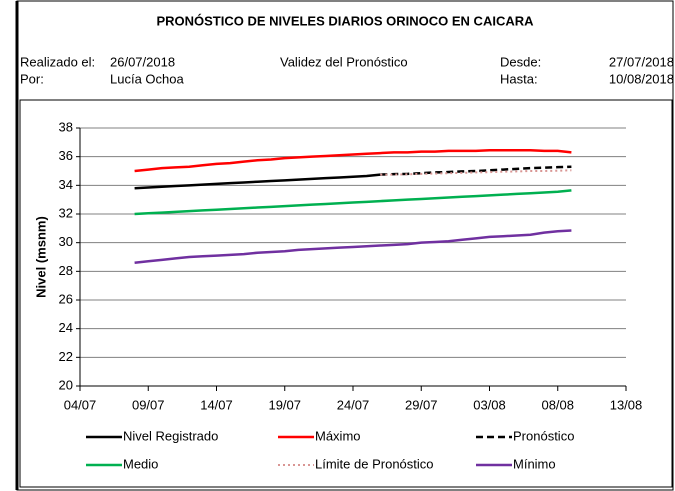 Image resolution: width=675 pixels, height=491 pixels. What do you see at coordinates (66, 327) in the screenshot?
I see `y-tick-label: 24` at bounding box center [66, 327].